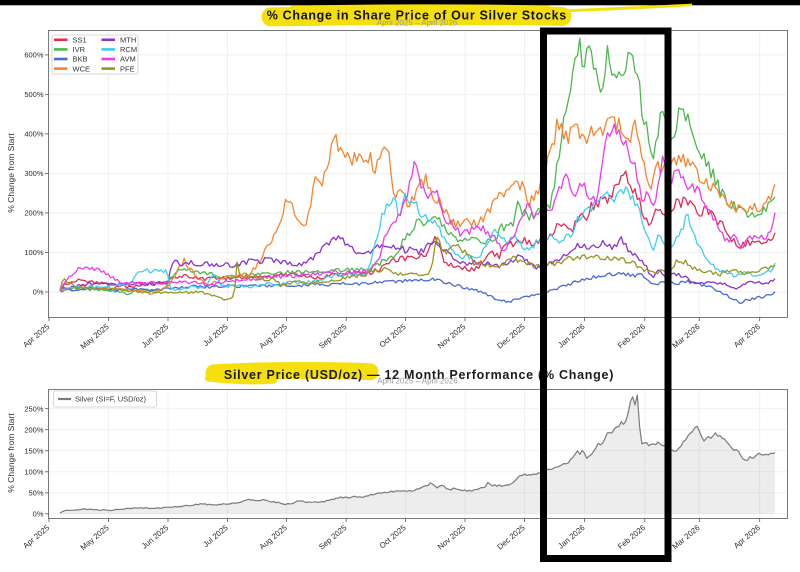  Describe the element at coordinates (128, 49) in the screenshot. I see `svg-text: RCM` at that location.